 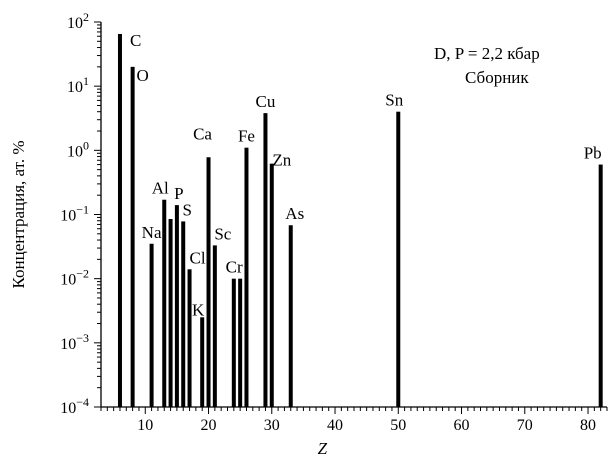 I want to click on bar-label-pb: Pb, so click(x=593, y=153).